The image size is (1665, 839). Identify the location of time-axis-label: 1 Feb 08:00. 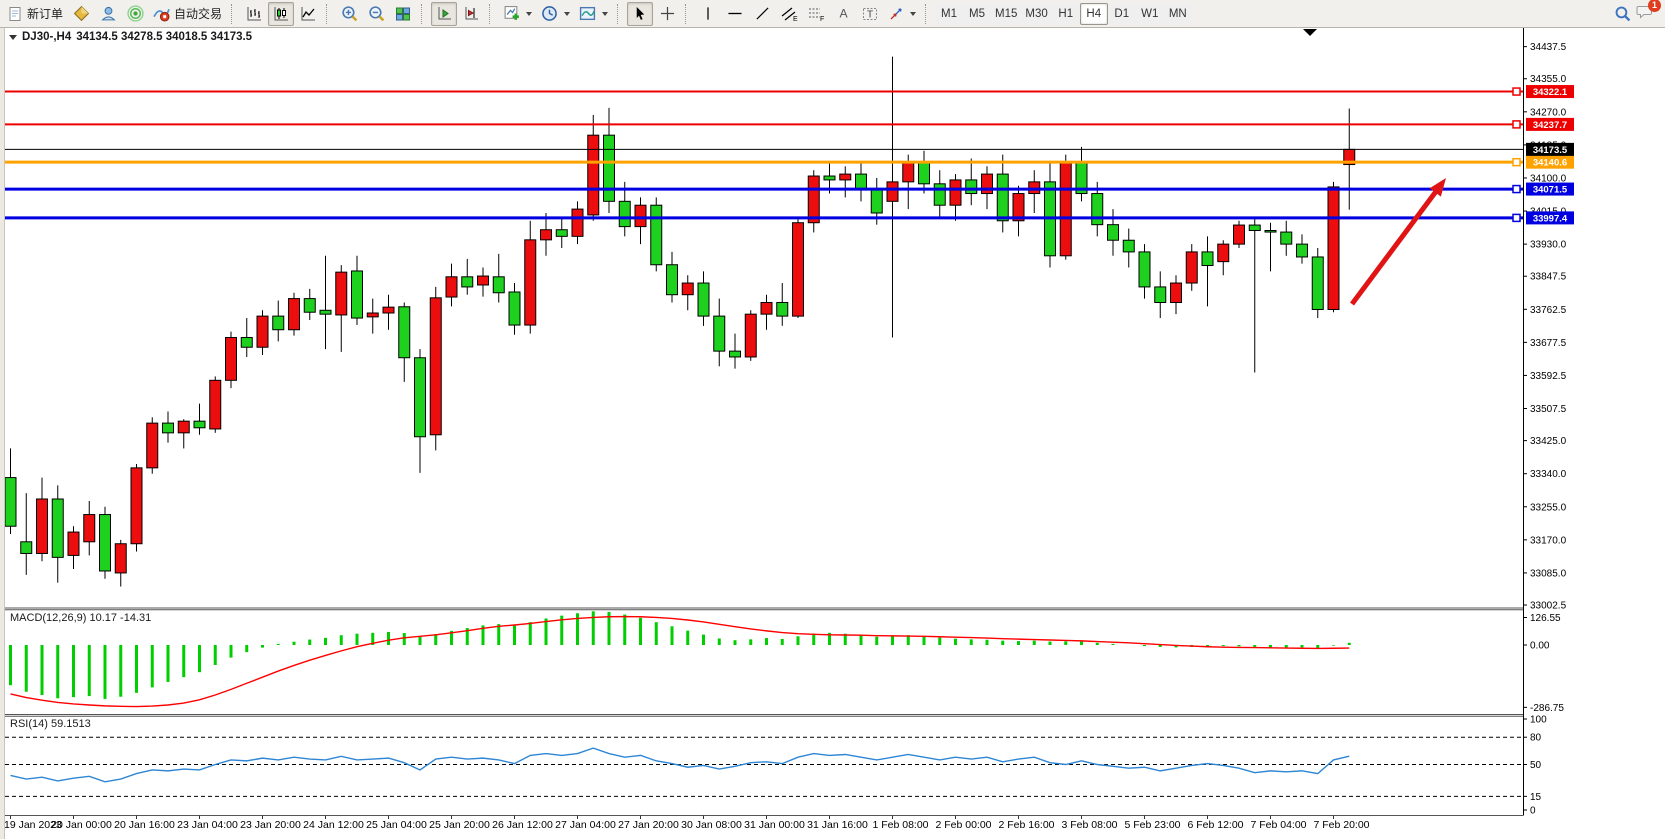
(900, 825).